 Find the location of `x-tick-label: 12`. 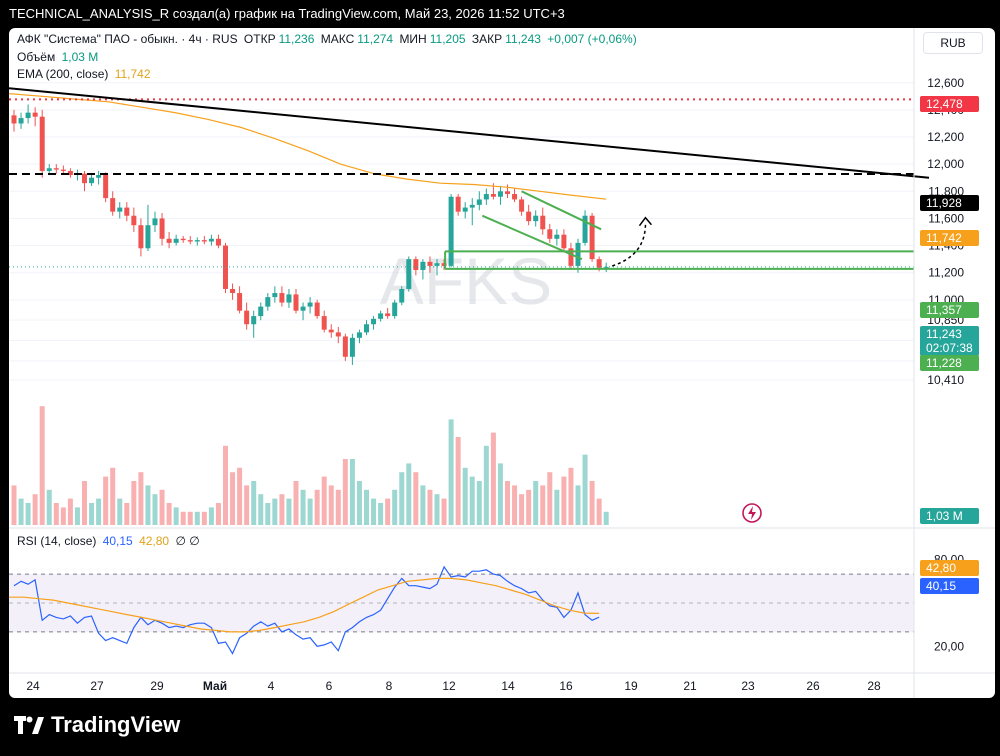

x-tick-label: 12 is located at coordinates (449, 686).